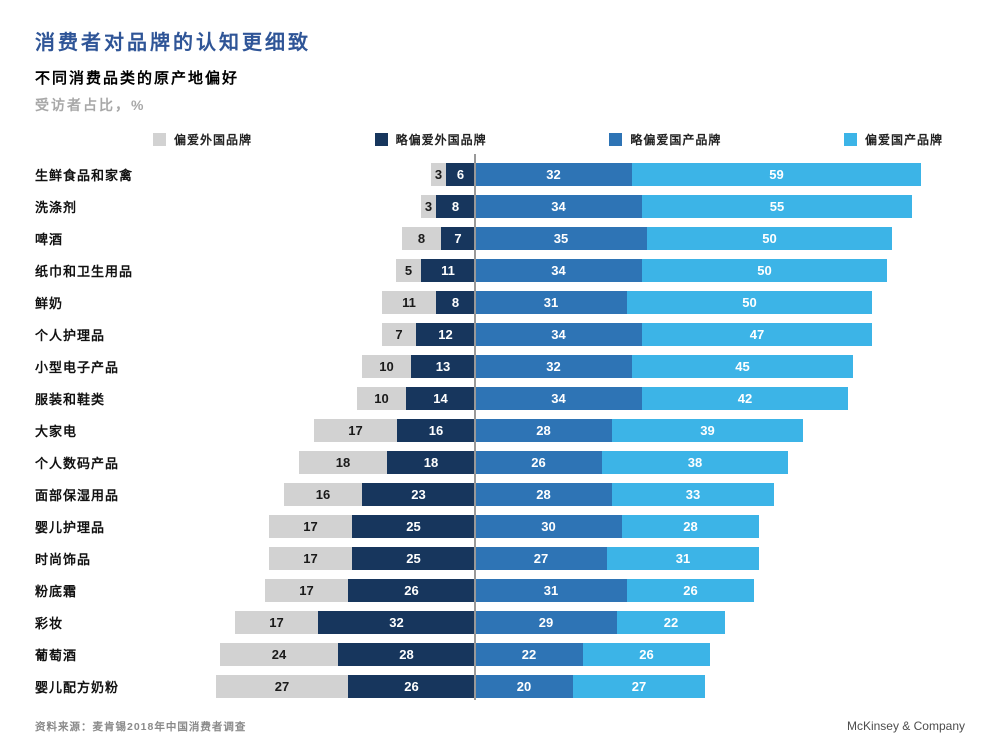 Image resolution: width=1000 pixels, height=750 pixels. Describe the element at coordinates (548, 526) in the screenshot. I see `bar-segment-3: 30` at that location.